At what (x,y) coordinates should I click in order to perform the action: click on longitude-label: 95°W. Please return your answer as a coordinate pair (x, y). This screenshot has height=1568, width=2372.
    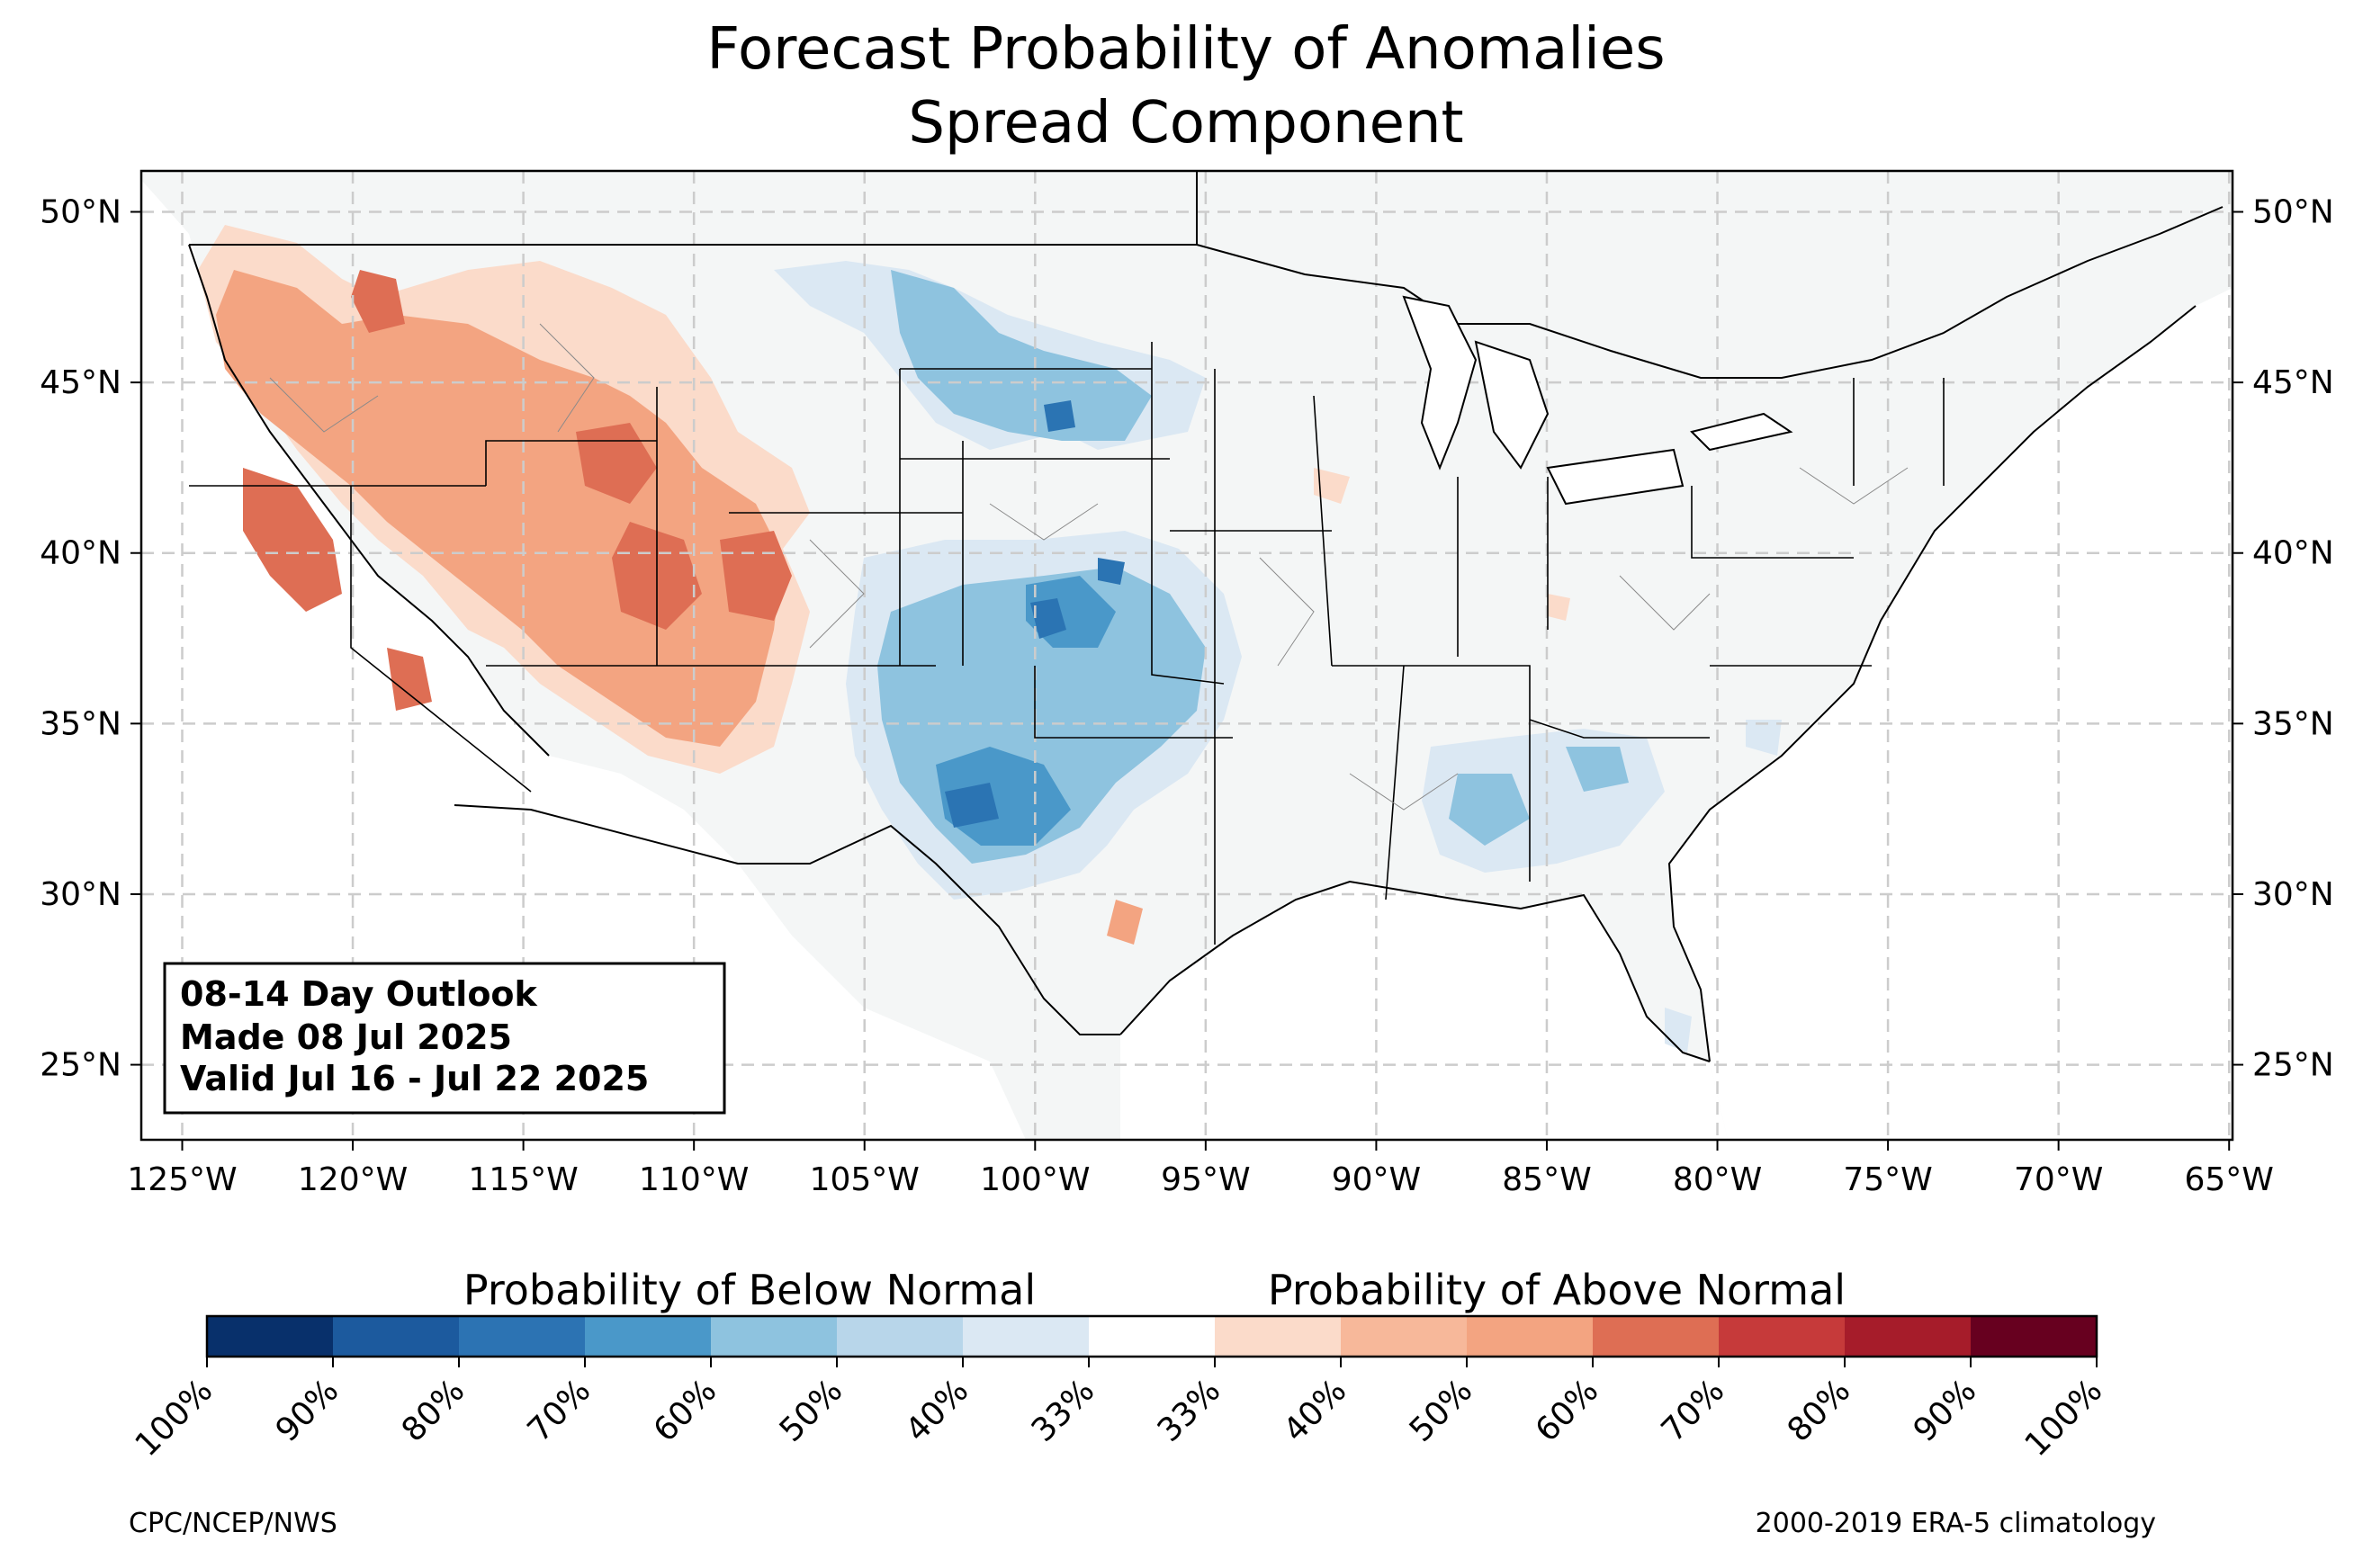
    Looking at the image, I should click on (1206, 1179).